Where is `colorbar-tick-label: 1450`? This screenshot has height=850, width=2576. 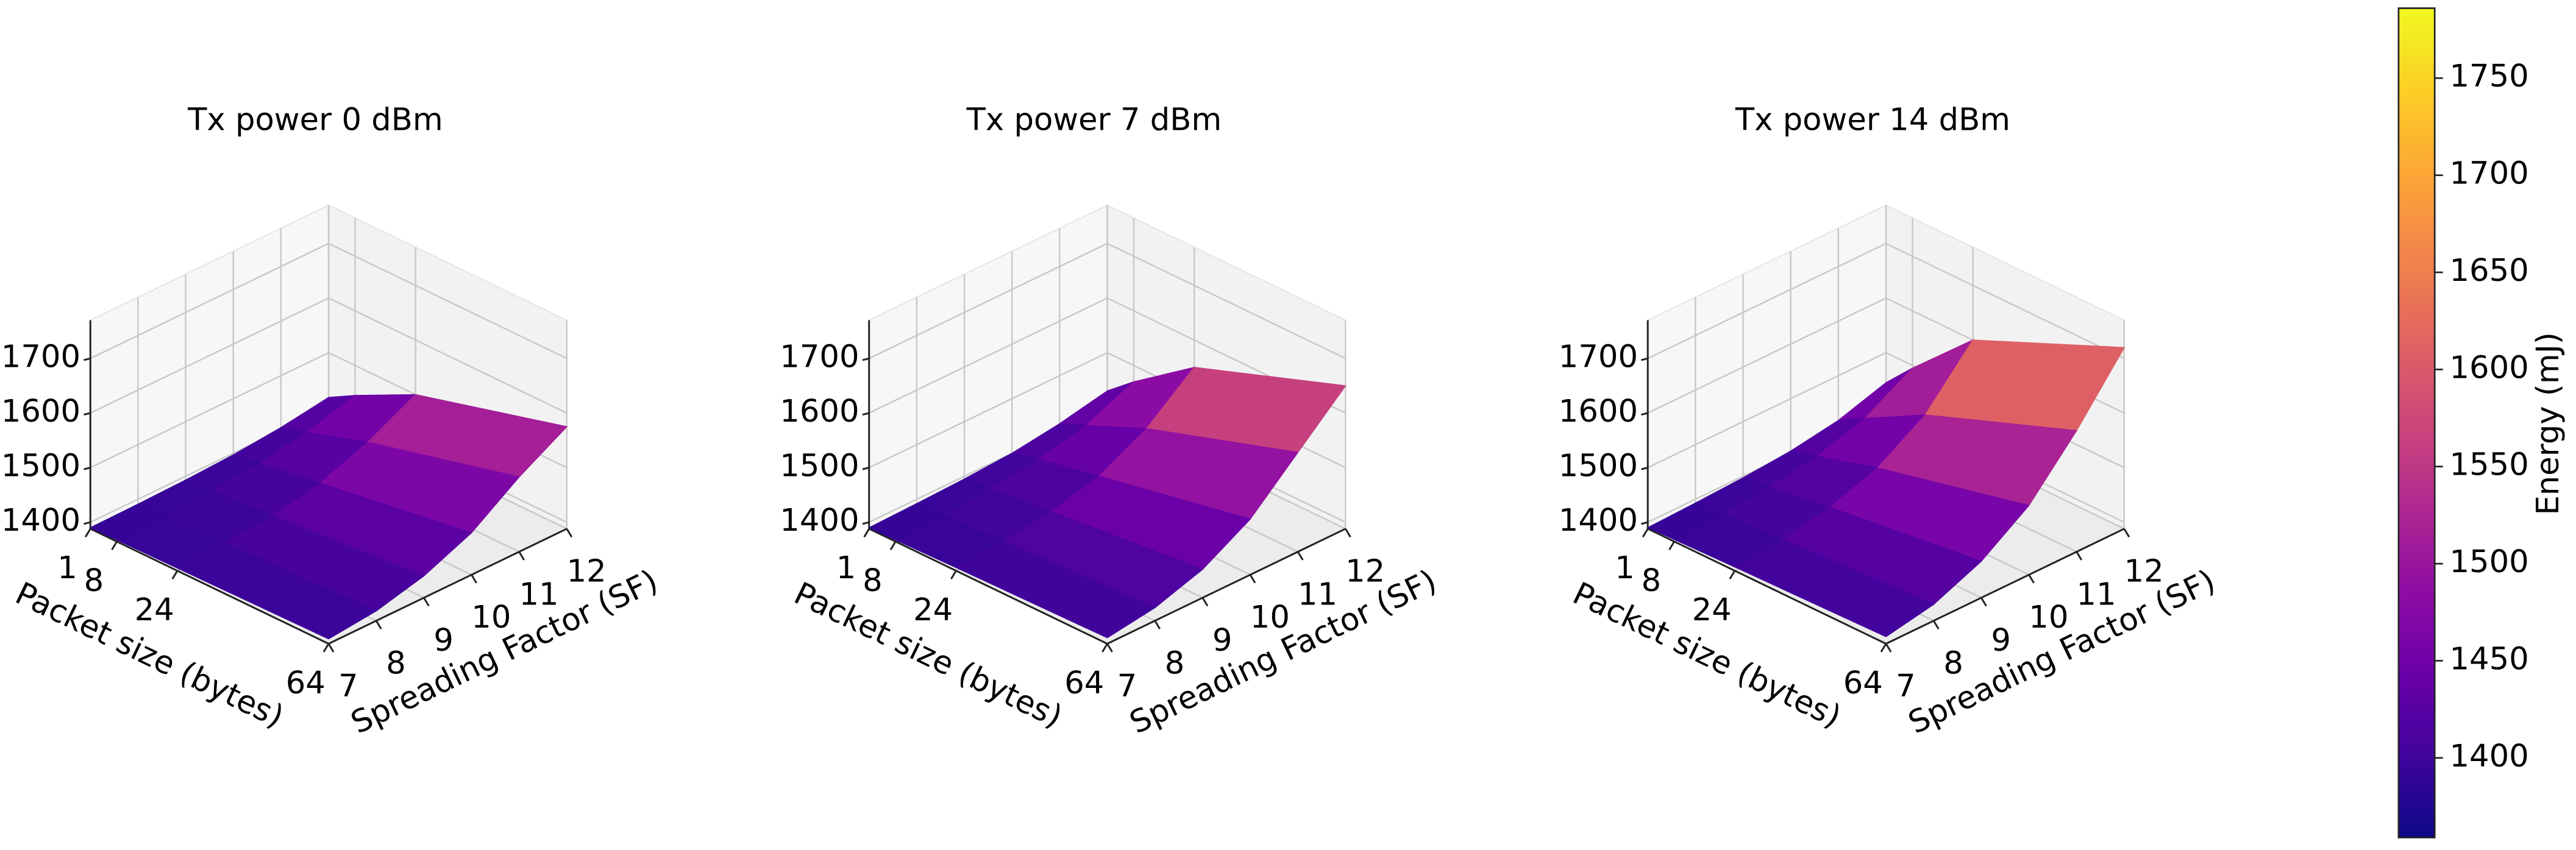 colorbar-tick-label: 1450 is located at coordinates (2488, 658).